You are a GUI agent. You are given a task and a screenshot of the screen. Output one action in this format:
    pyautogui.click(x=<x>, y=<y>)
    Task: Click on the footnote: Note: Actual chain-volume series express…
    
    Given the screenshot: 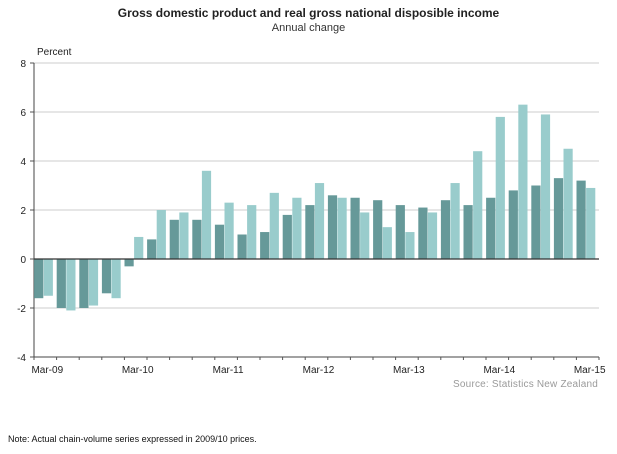 What is the action you would take?
    pyautogui.click(x=132, y=439)
    